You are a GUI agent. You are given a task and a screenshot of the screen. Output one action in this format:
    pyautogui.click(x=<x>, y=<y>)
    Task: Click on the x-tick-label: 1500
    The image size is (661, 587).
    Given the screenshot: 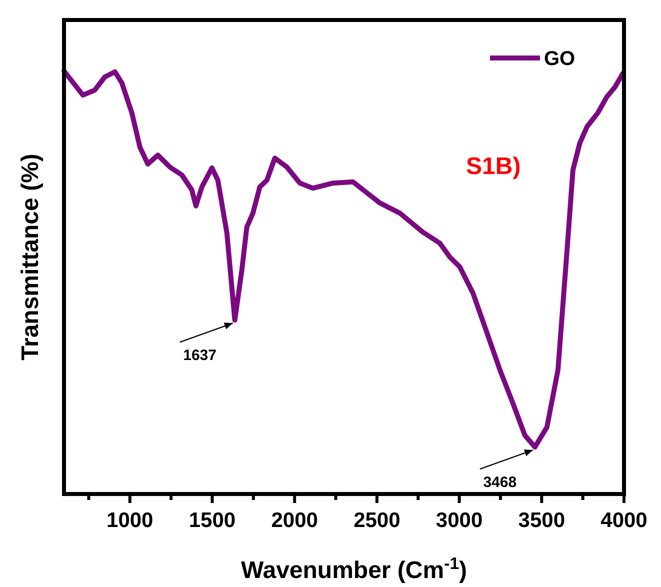 What is the action you would take?
    pyautogui.click(x=212, y=520)
    